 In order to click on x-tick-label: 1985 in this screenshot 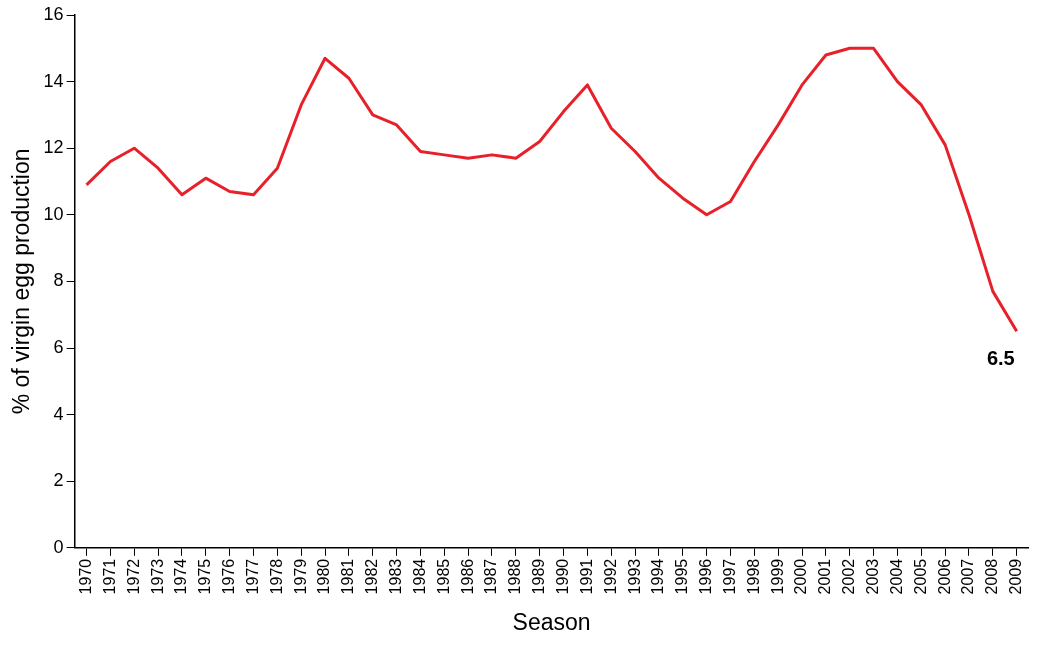, I will do `click(443, 576)`.